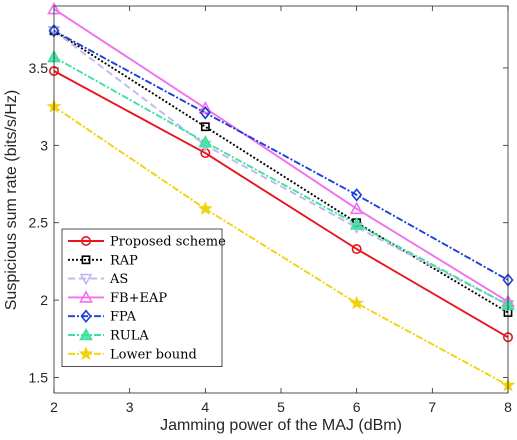  I want to click on legend-marker-rula, so click(86, 334).